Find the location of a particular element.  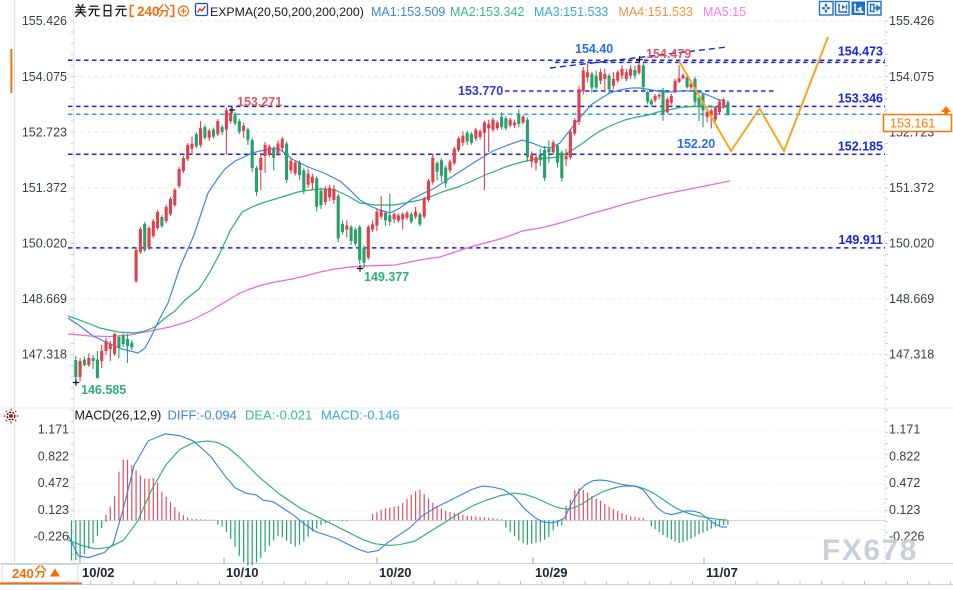

svg-text: MA4:151.533 is located at coordinates (656, 12).